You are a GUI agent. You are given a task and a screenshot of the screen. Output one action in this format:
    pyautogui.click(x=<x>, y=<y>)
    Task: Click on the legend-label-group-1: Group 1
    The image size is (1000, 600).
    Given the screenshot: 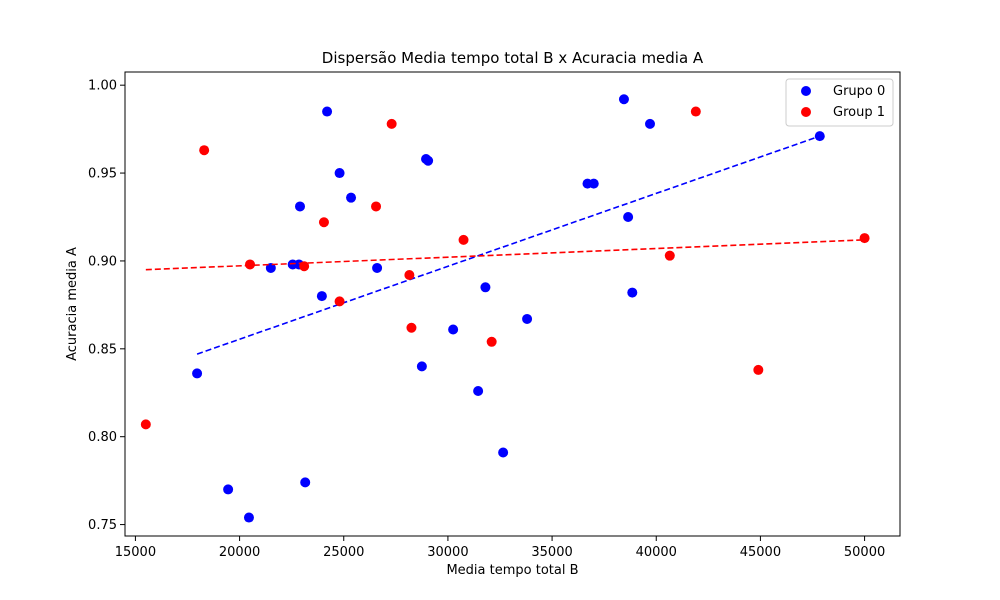 What is the action you would take?
    pyautogui.click(x=859, y=112)
    